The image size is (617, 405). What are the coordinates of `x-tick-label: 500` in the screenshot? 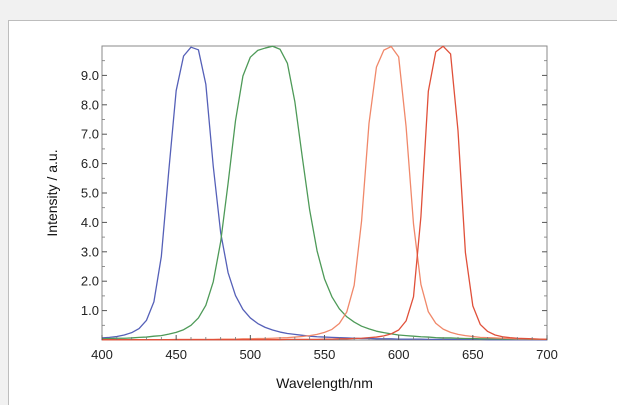 It's located at (250, 354).